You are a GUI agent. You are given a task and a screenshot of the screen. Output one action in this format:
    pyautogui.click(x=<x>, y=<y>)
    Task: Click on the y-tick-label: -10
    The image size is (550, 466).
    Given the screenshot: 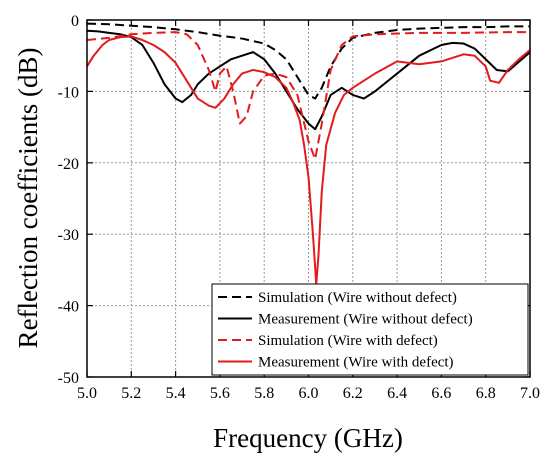 What is the action you would take?
    pyautogui.click(x=68, y=92)
    